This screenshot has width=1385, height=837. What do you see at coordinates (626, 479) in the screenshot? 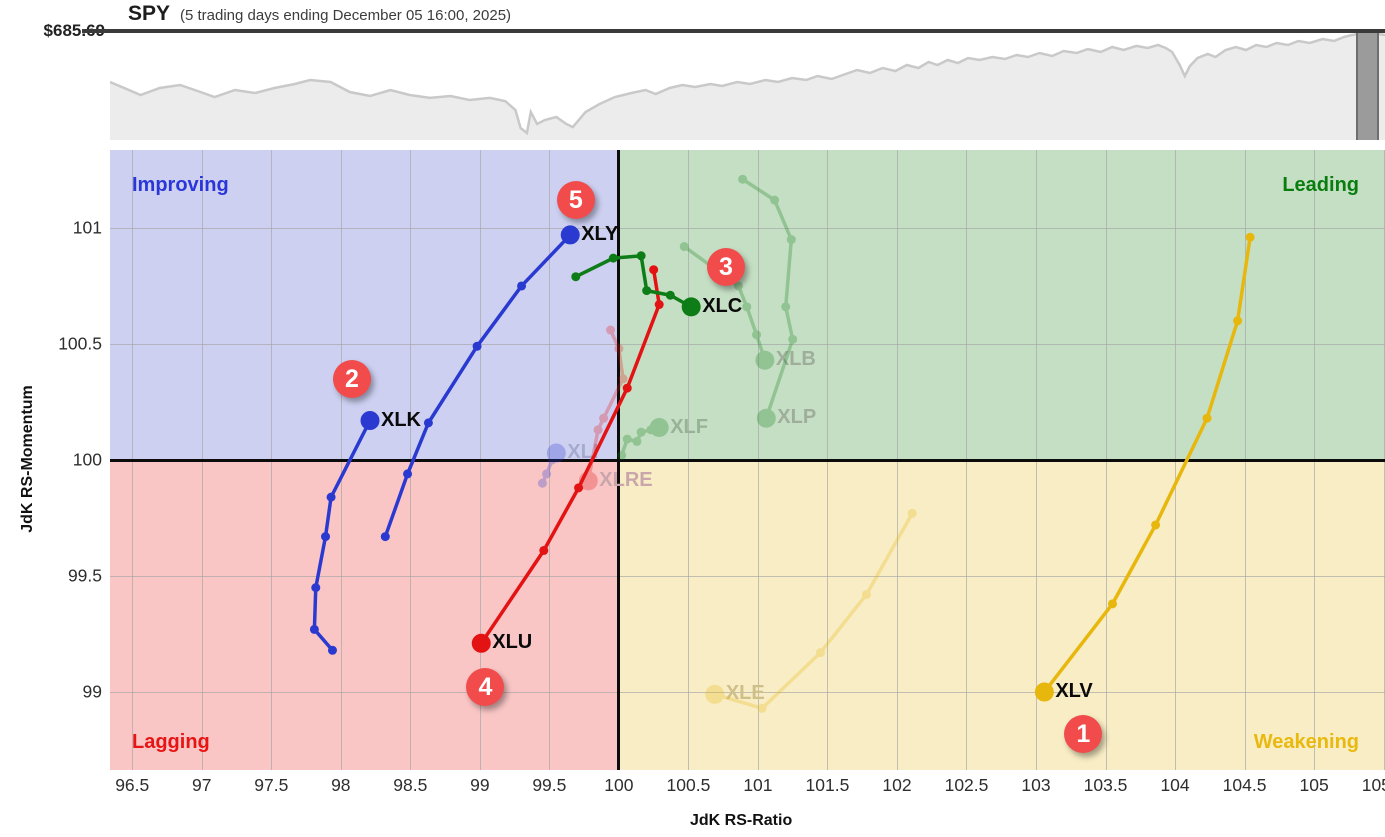
I see `xlre-label: XLRE` at bounding box center [626, 479].